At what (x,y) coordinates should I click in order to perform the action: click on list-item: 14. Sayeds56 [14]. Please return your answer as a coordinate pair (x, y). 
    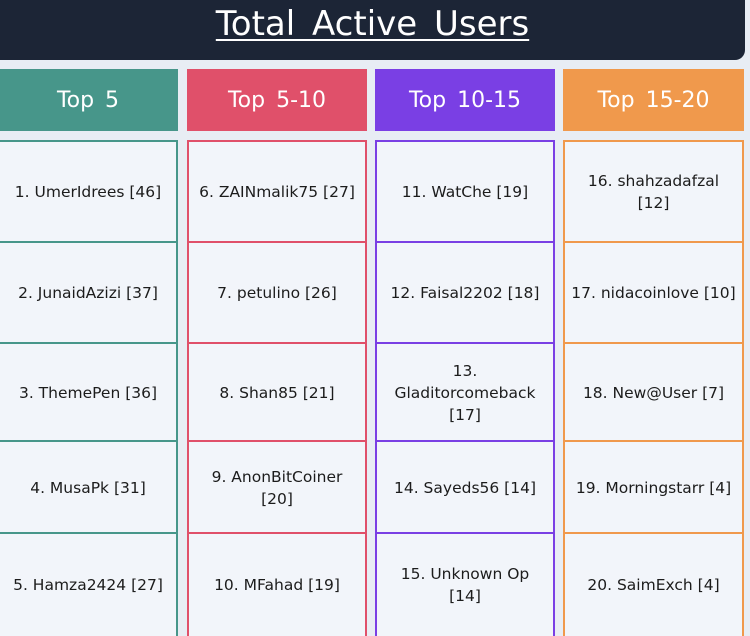
    Looking at the image, I should click on (465, 486).